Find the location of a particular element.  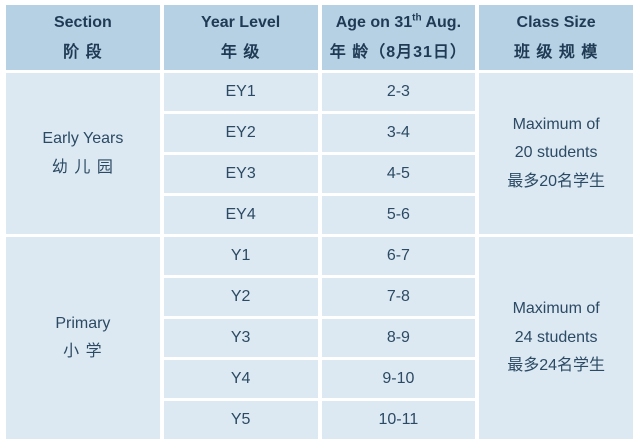

table-row: Y2 7-8 is located at coordinates (319, 297).